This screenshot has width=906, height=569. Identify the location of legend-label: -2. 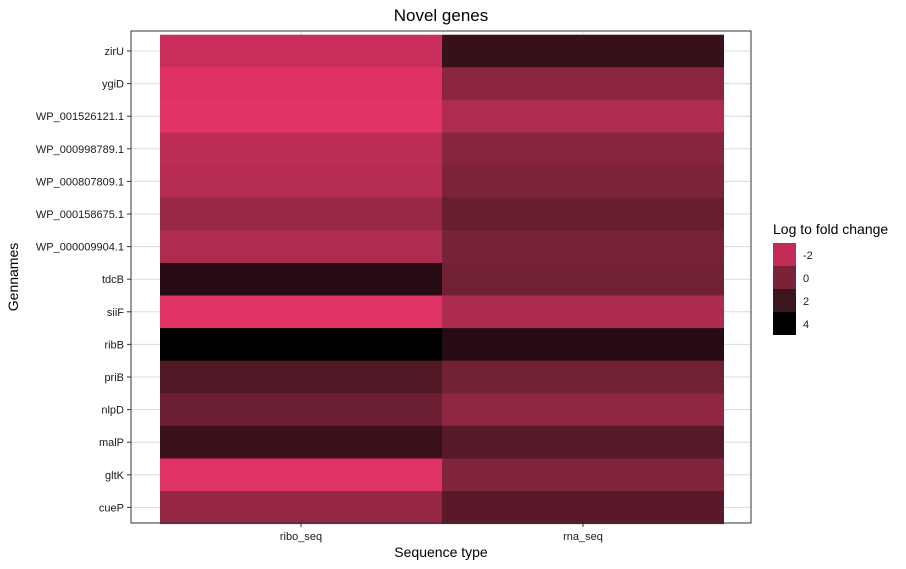
(808, 256).